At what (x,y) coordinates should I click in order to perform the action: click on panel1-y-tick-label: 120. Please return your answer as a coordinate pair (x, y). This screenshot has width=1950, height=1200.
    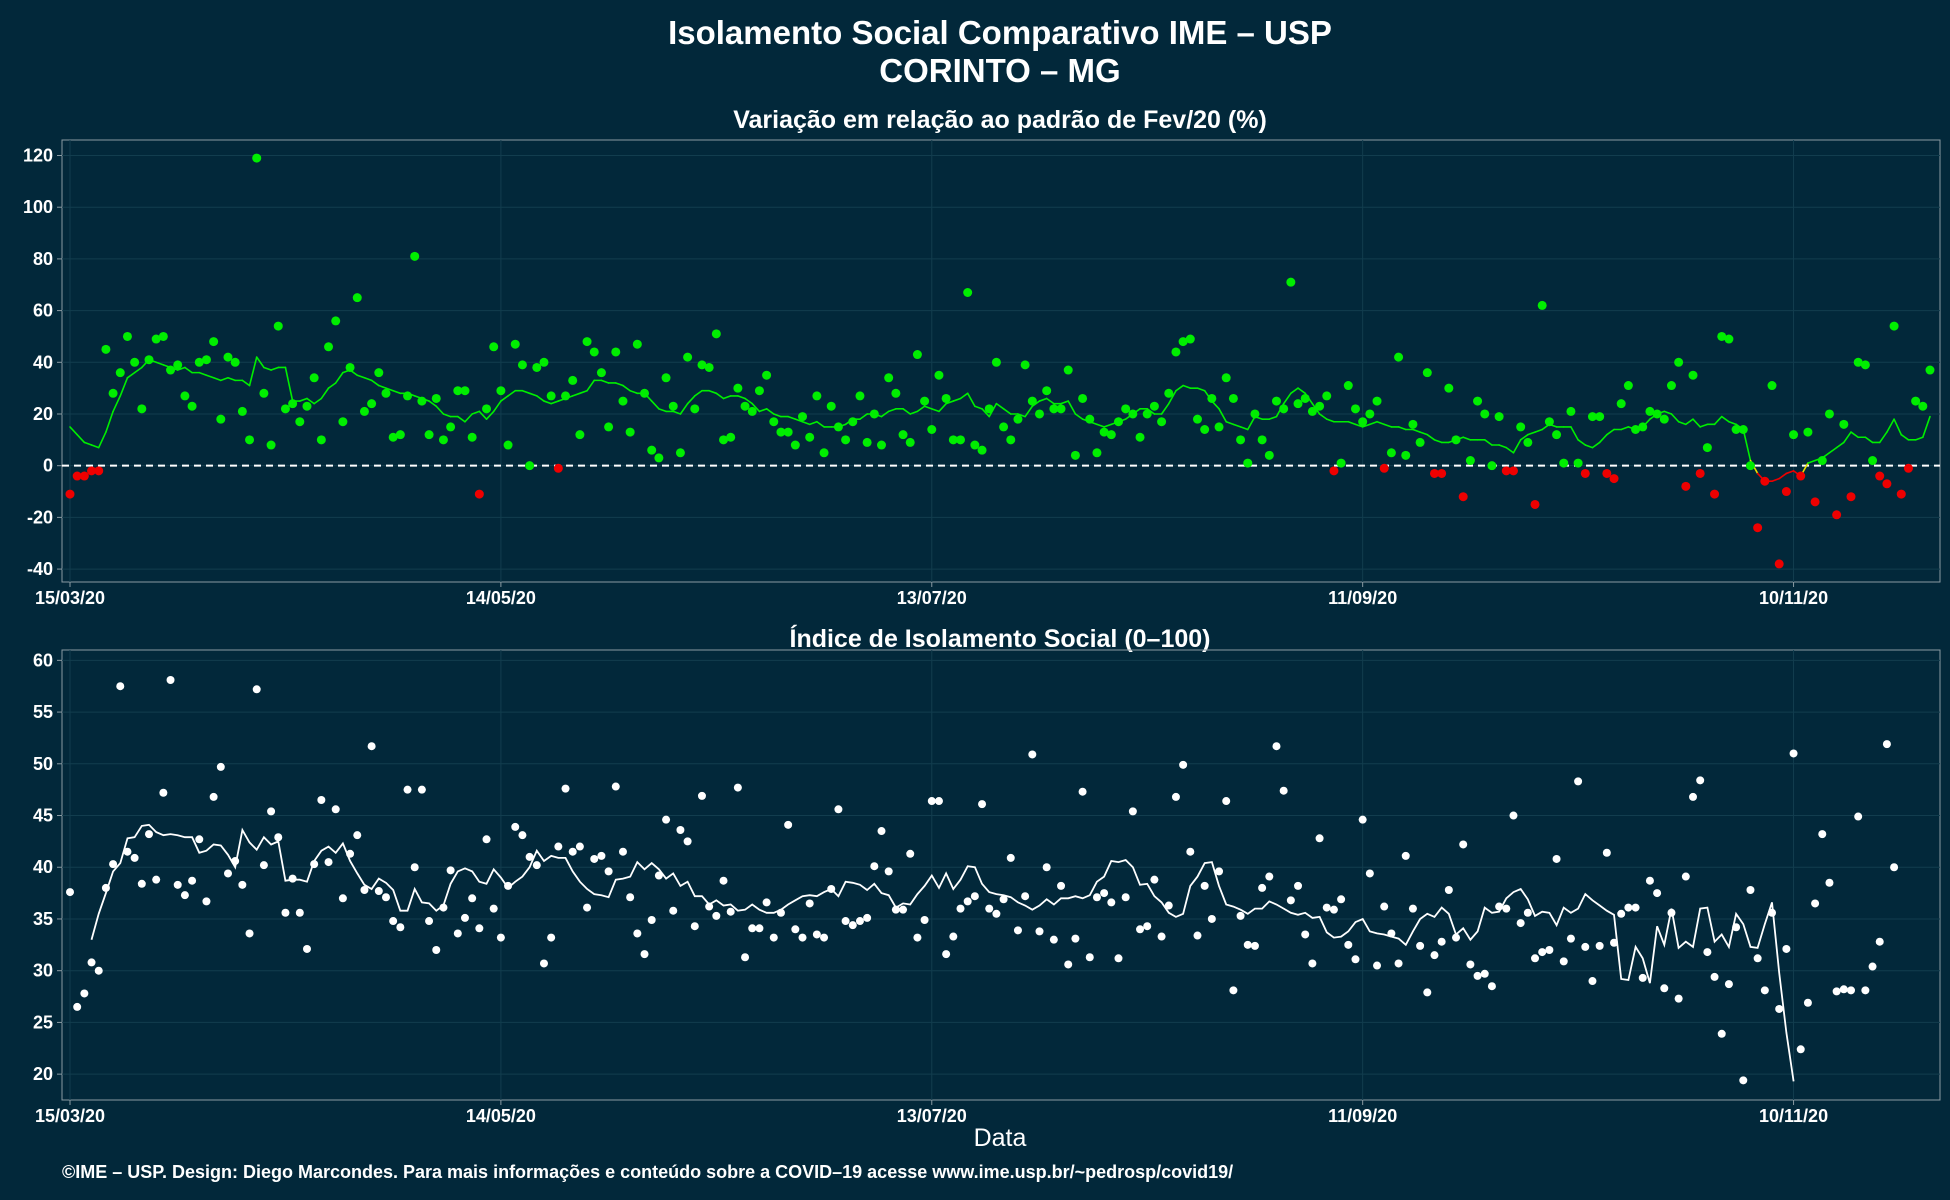
    Looking at the image, I should click on (38, 156).